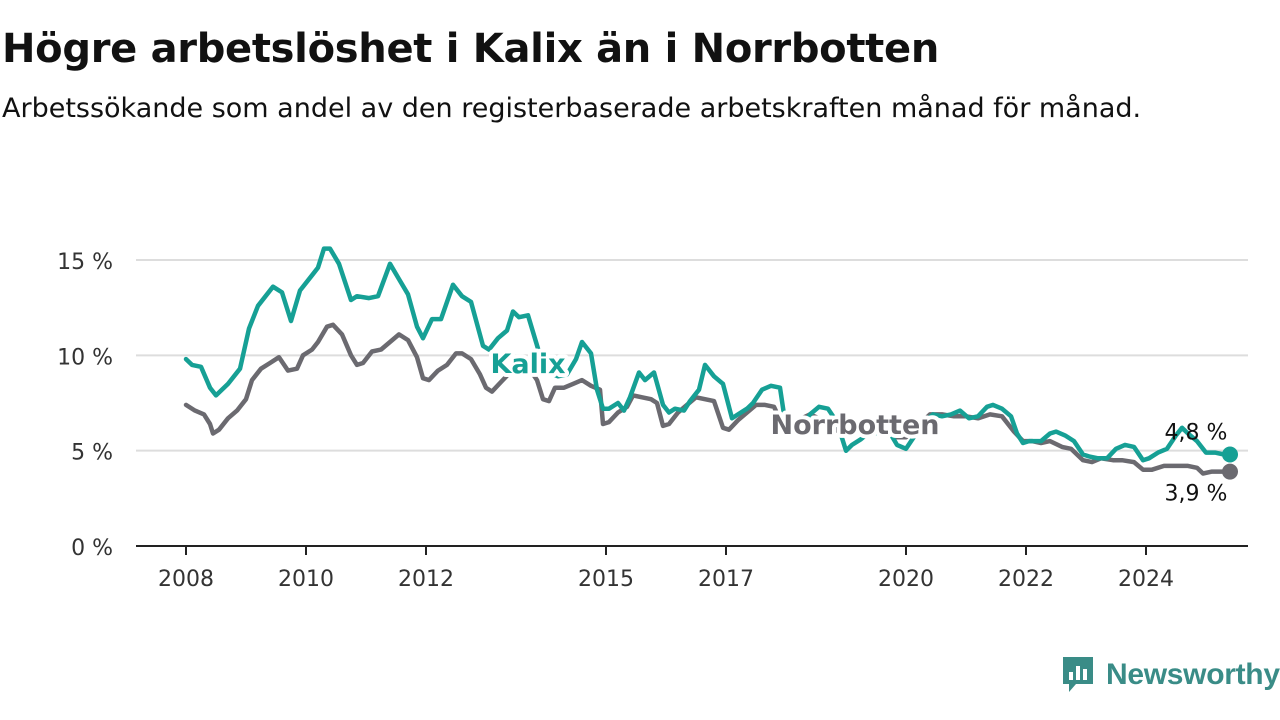 This screenshot has height=720, width=1280. I want to click on x-tick-label: 2008, so click(186, 579).